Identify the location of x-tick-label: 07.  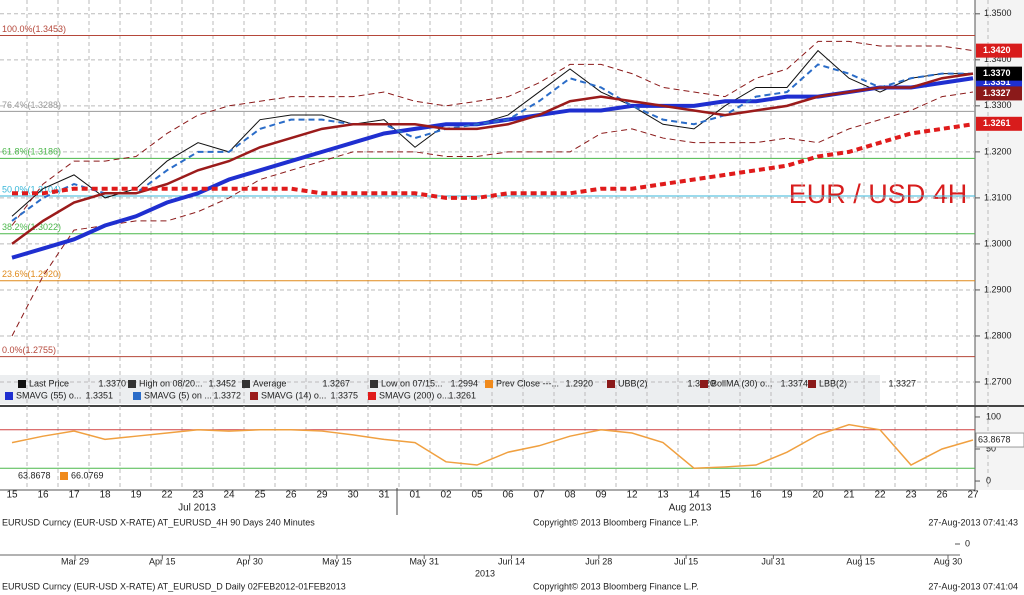
(539, 495).